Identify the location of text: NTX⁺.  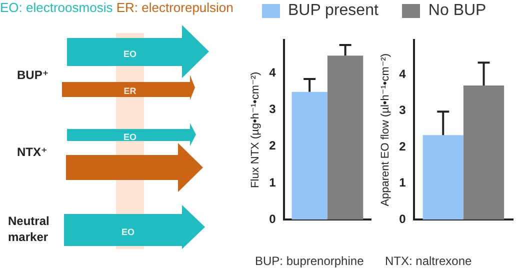
(32, 152).